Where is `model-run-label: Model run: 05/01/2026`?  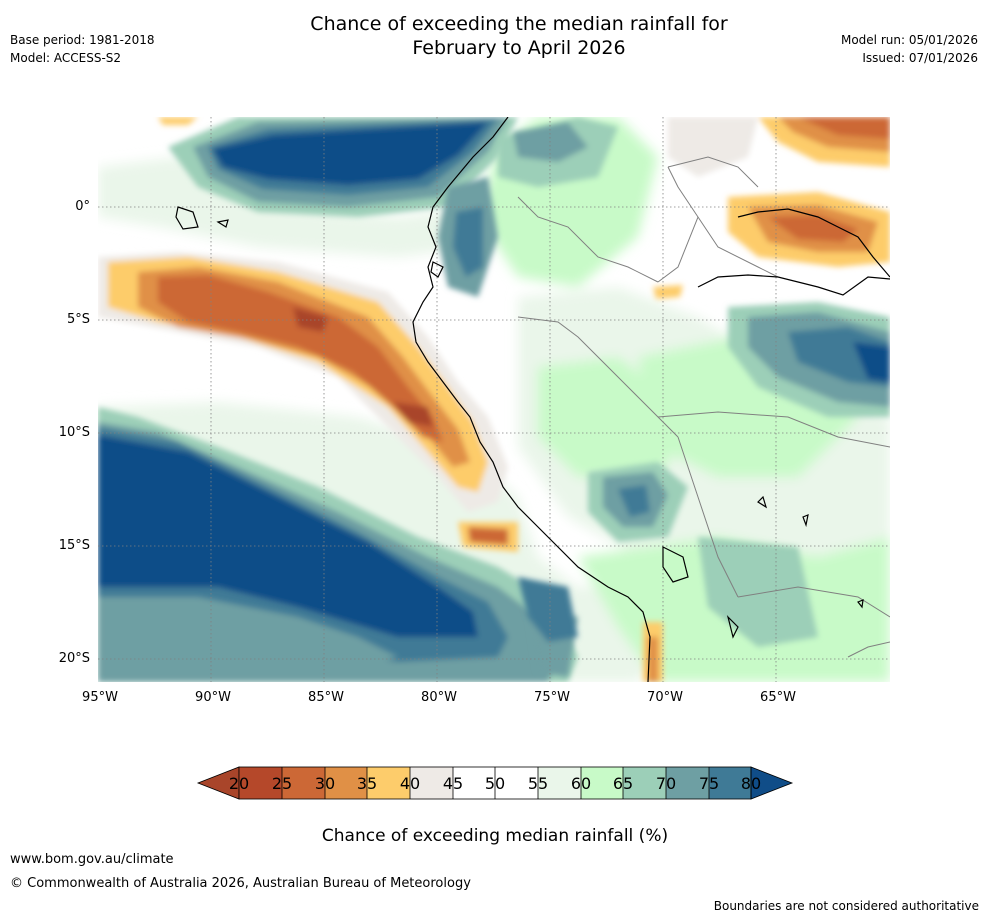
model-run-label: Model run: 05/01/2026 is located at coordinates (909, 40).